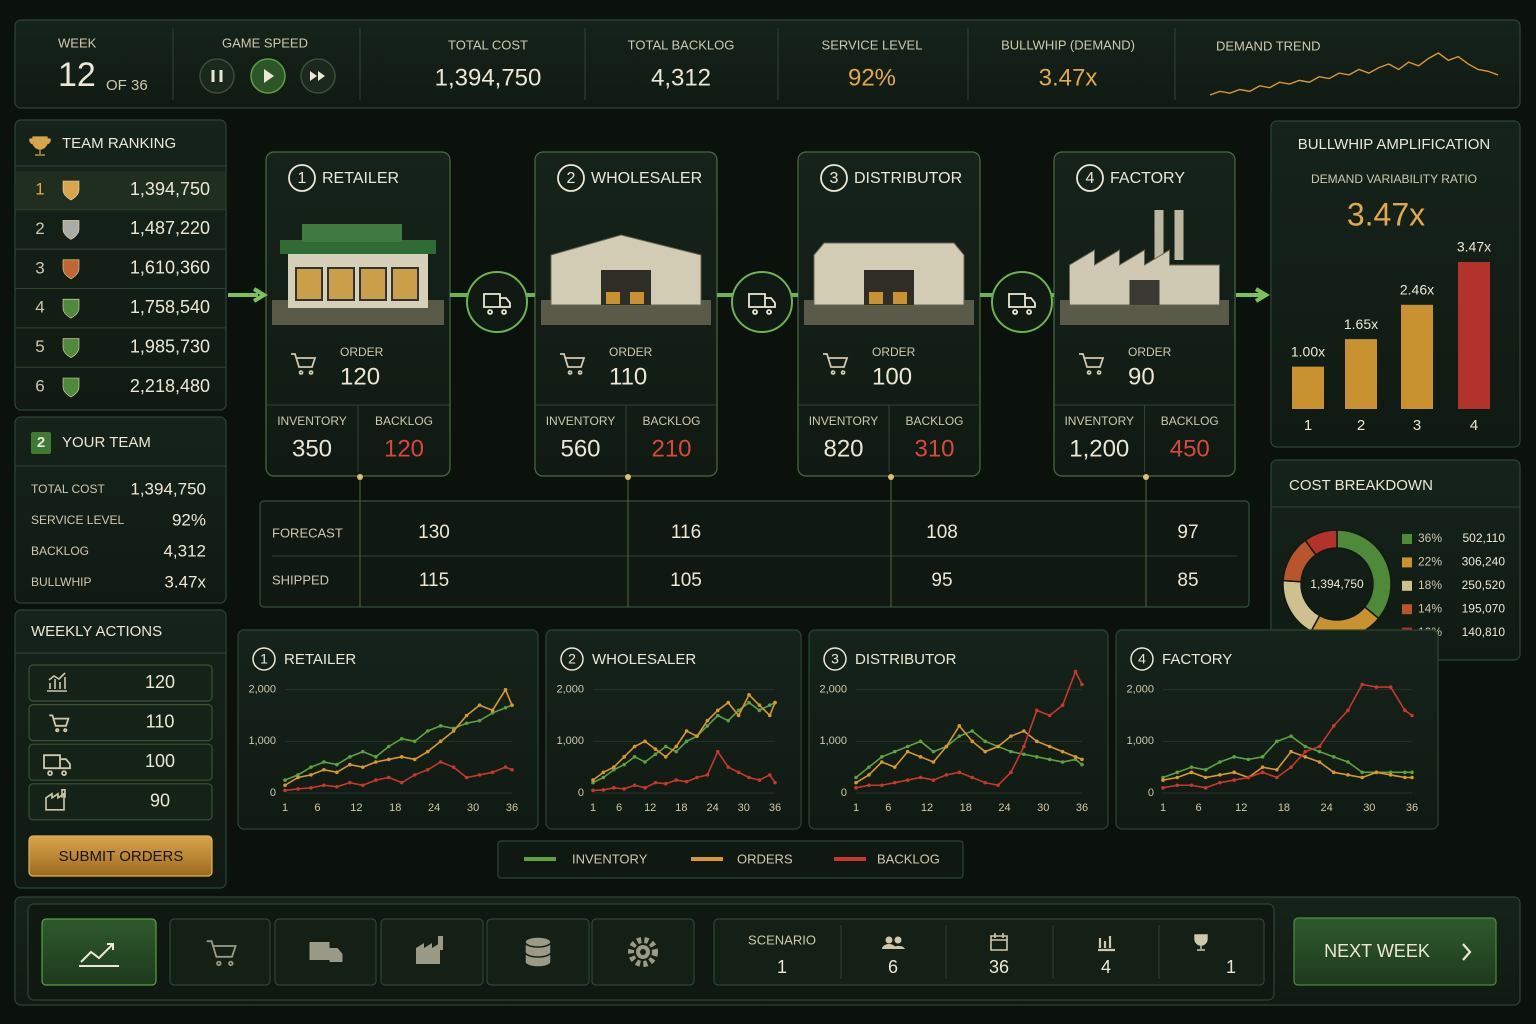  I want to click on speed-button, so click(217, 76).